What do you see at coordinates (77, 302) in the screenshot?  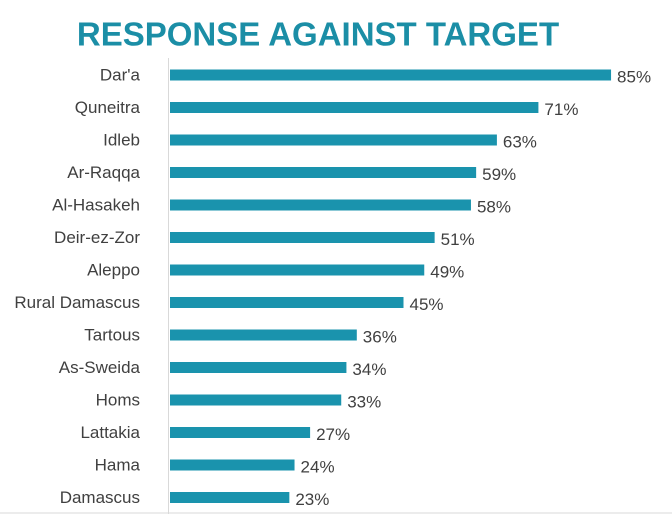 I see `y-tick-label: Rural Damascus` at bounding box center [77, 302].